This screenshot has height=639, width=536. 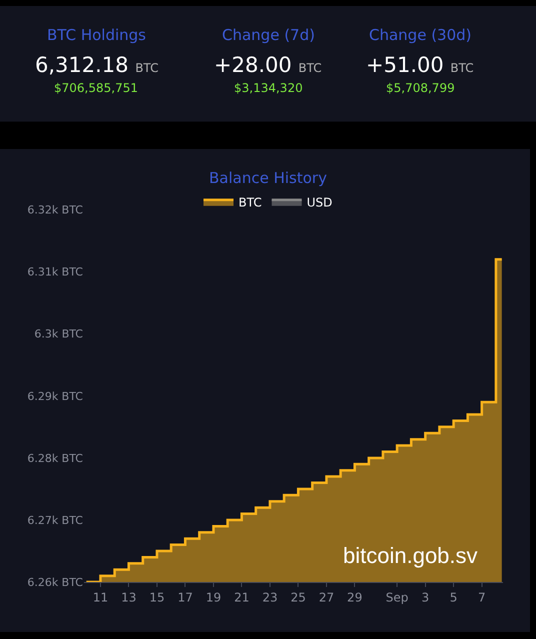 I want to click on legend-label: USD, so click(x=319, y=203).